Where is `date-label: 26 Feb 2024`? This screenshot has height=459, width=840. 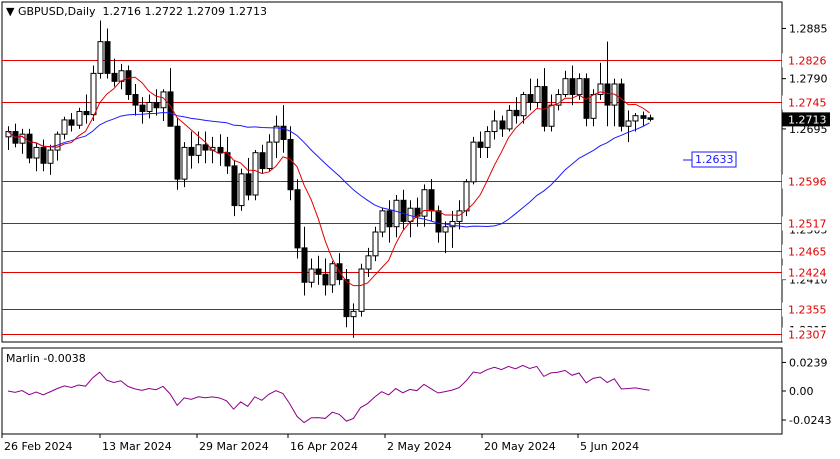
date-label: 26 Feb 2024 is located at coordinates (38, 446).